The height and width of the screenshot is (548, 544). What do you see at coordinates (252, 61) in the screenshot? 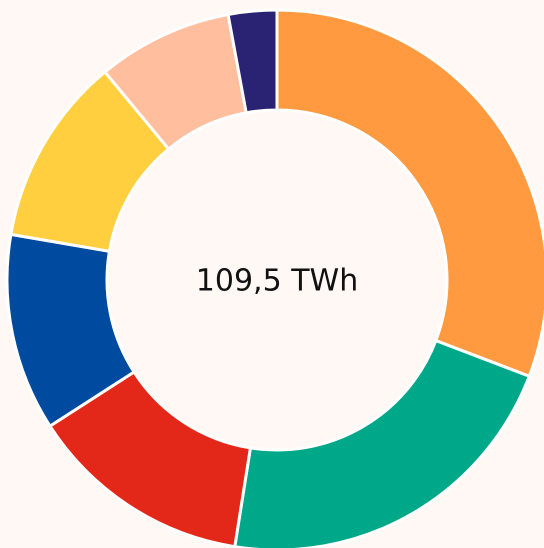
I see `slice` at bounding box center [252, 61].